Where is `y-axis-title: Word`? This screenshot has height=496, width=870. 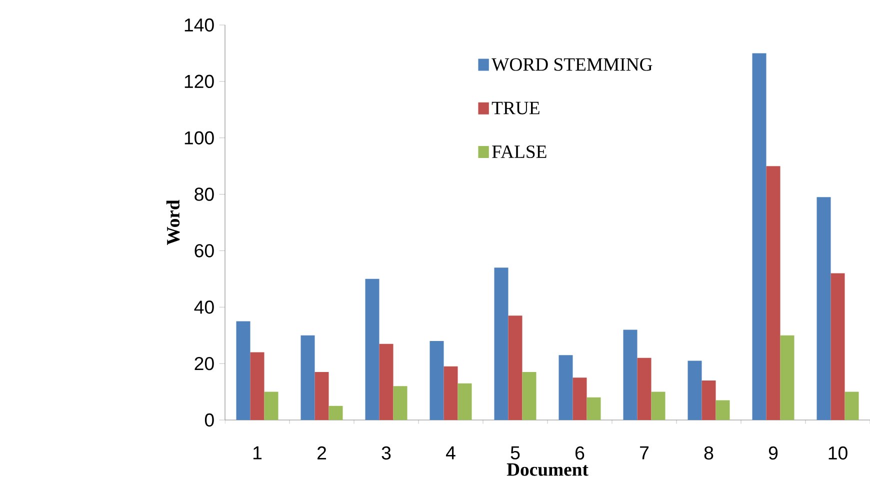 y-axis-title: Word is located at coordinates (173, 223).